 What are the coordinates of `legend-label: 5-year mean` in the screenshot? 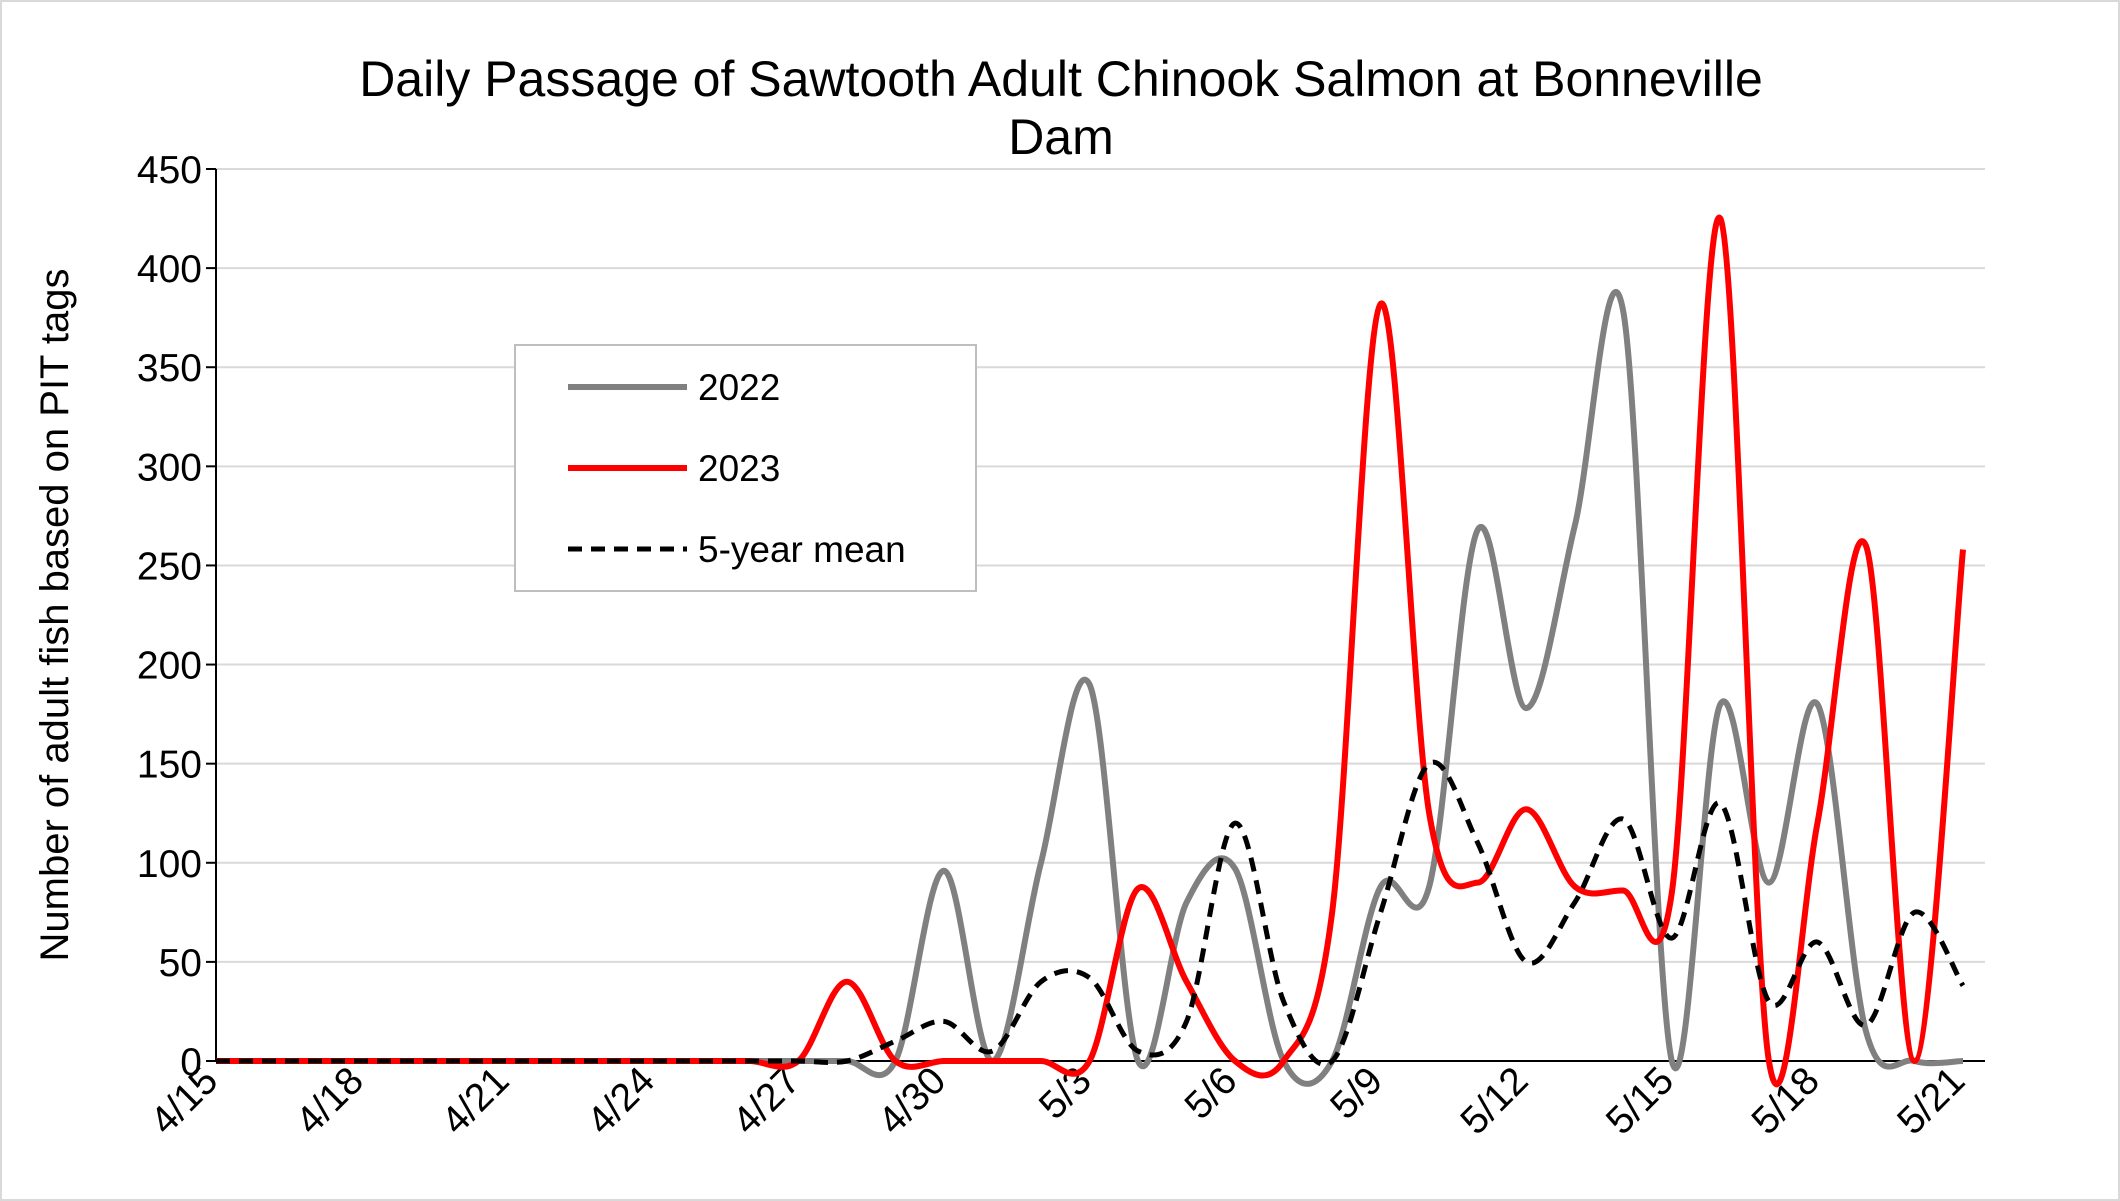 It's located at (802, 549).